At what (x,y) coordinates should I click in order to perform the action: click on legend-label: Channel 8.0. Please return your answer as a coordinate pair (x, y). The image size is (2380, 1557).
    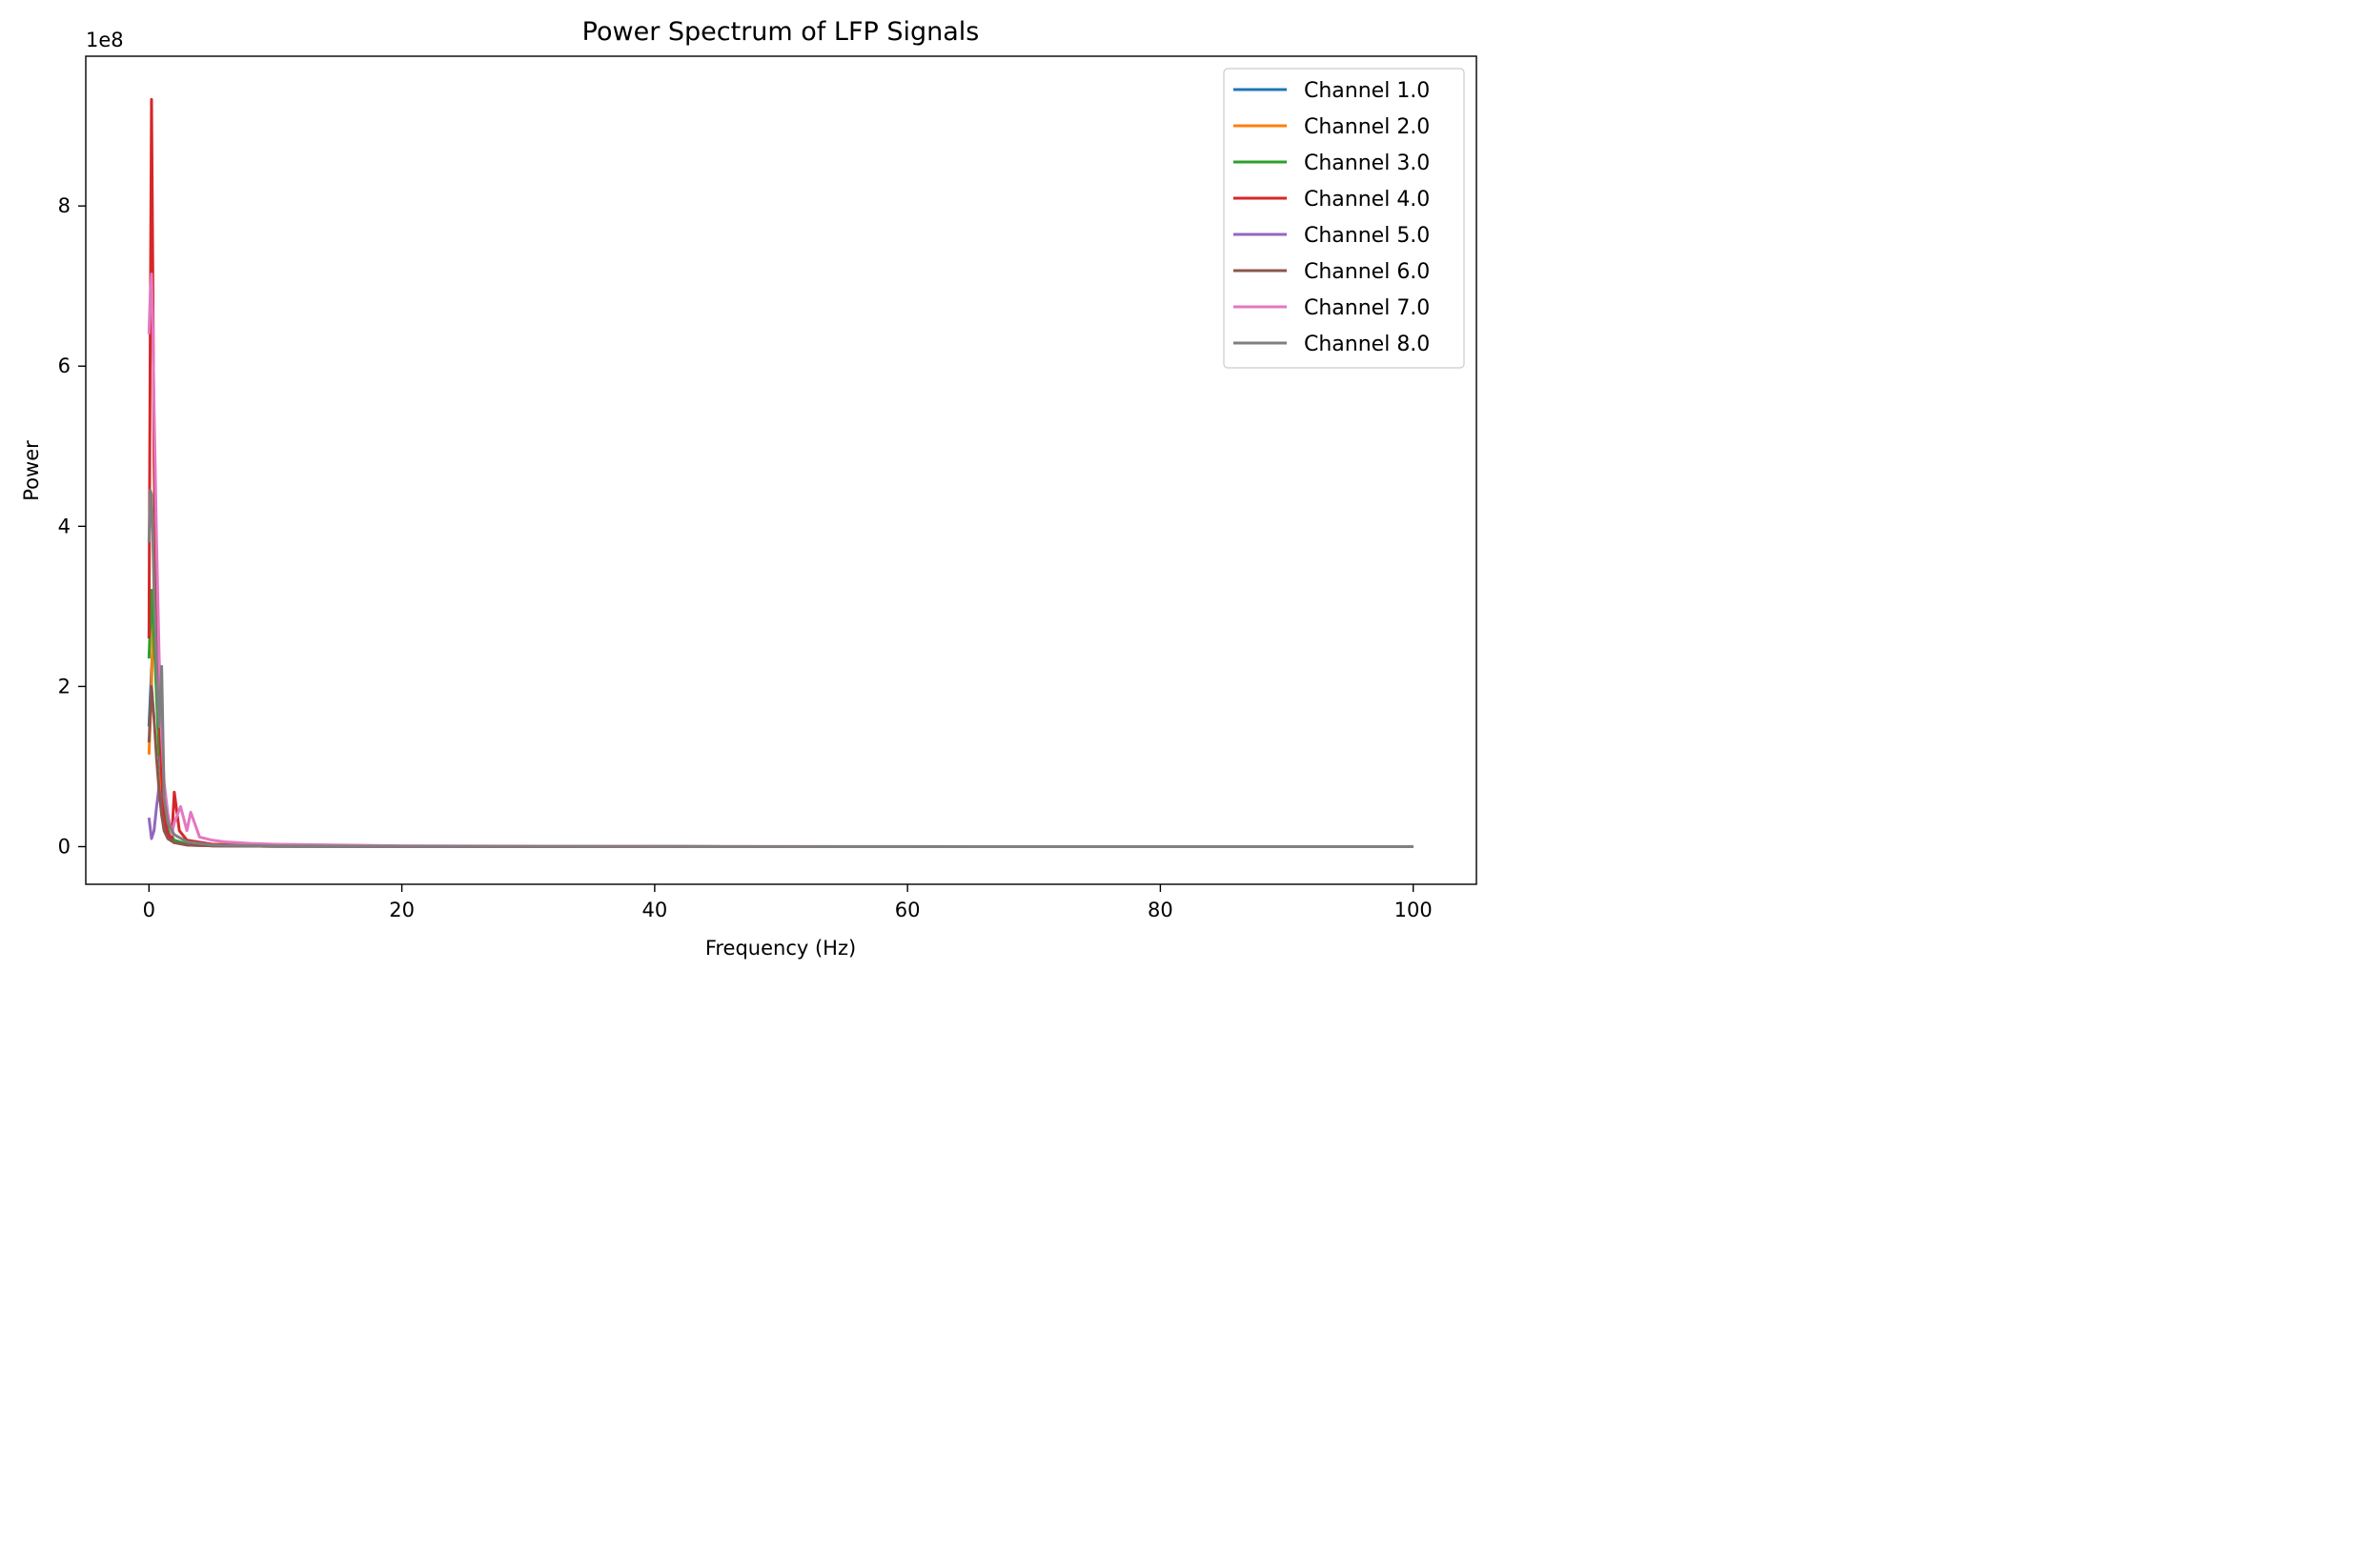
    Looking at the image, I should click on (1367, 344).